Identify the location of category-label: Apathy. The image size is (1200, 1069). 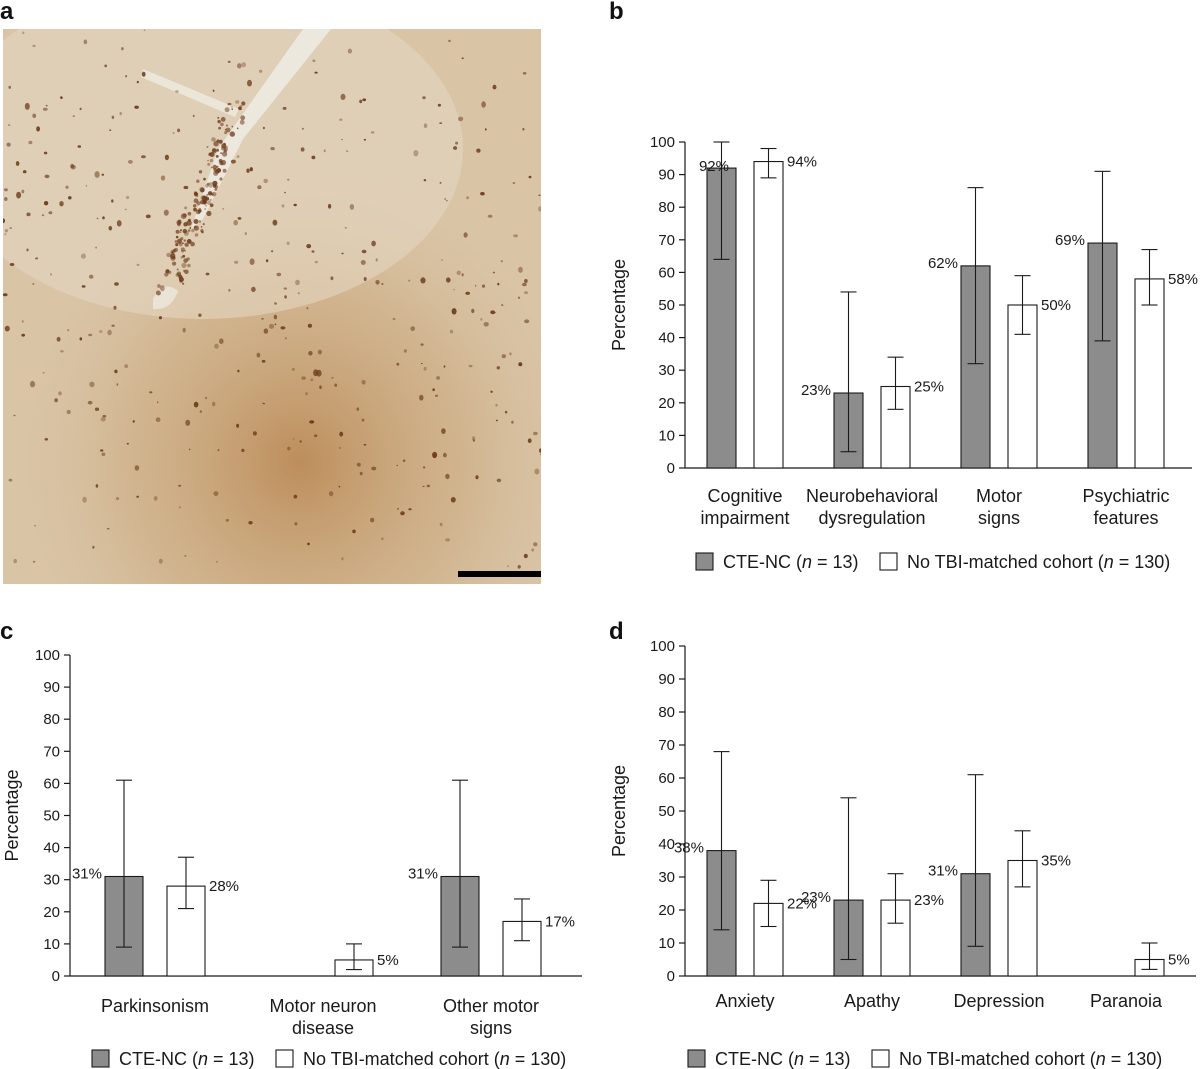
(872, 1001).